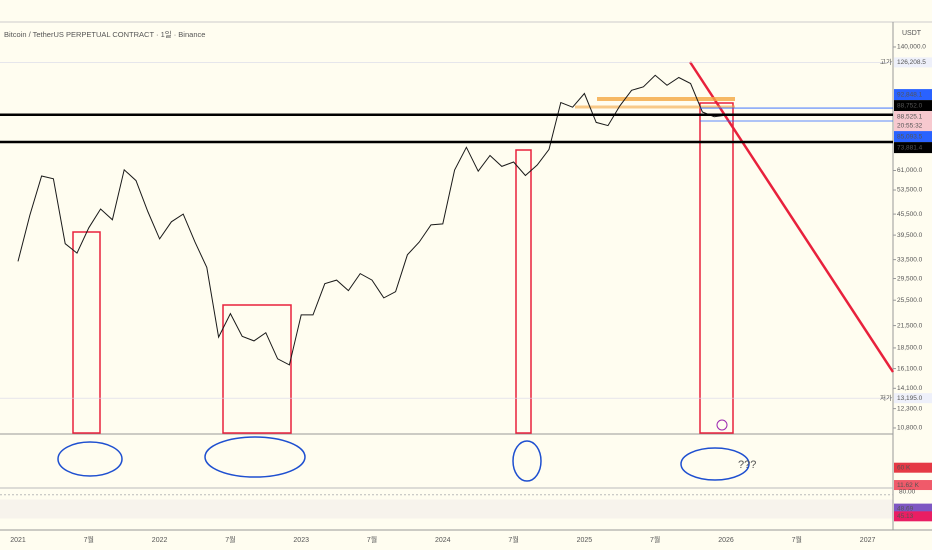 The height and width of the screenshot is (550, 932). What do you see at coordinates (911, 47) in the screenshot?
I see `y-tick-label: 140,000.0` at bounding box center [911, 47].